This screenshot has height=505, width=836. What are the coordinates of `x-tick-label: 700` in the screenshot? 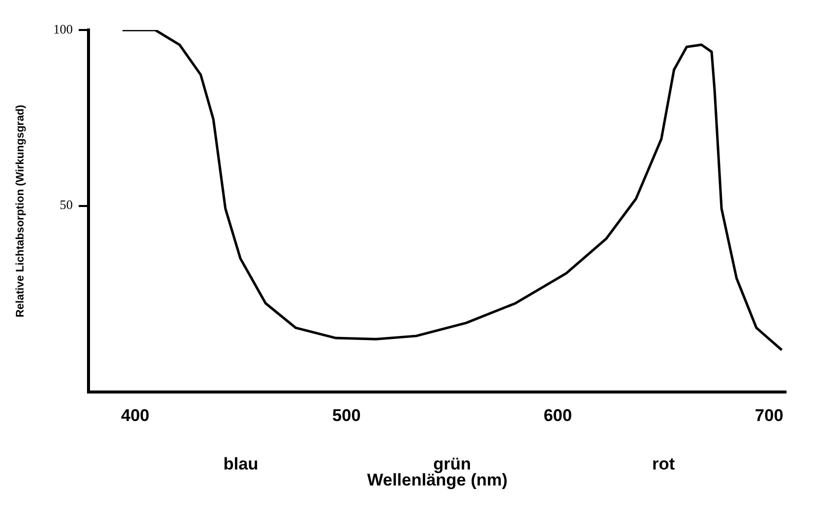 It's located at (769, 416).